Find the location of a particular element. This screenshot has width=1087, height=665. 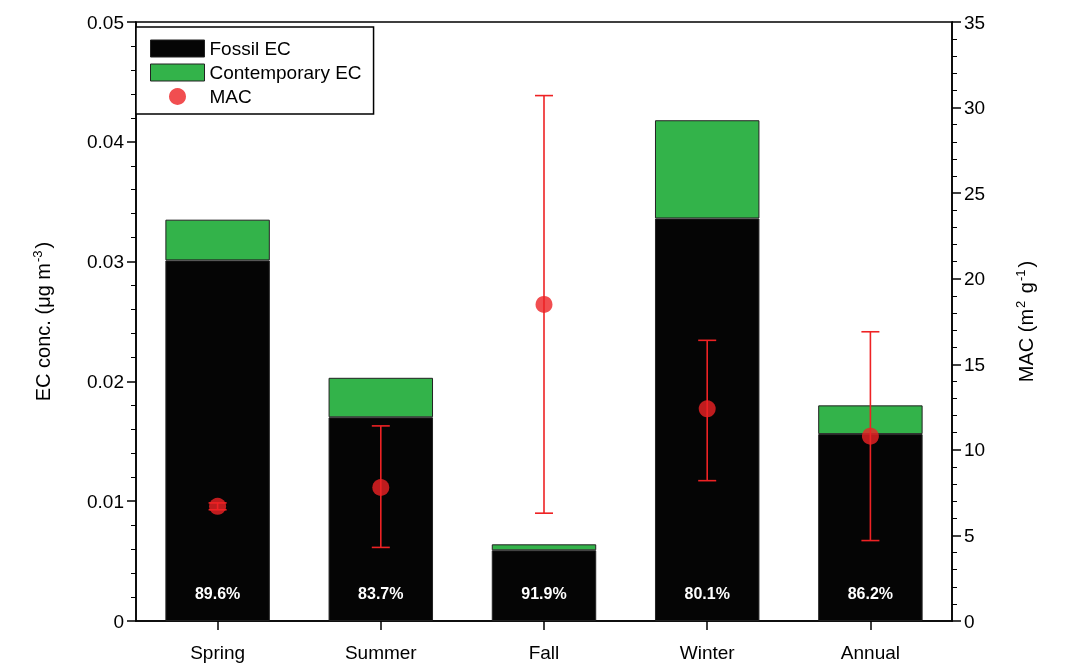

y2-tick-label: 25 is located at coordinates (975, 193).